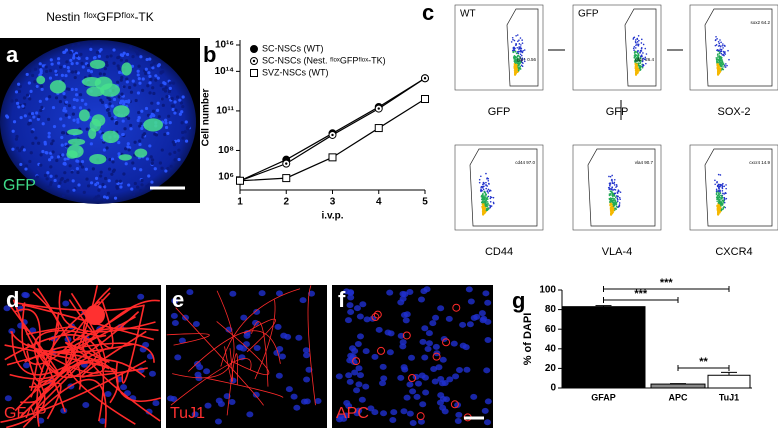  Describe the element at coordinates (499, 252) in the screenshot. I see `x-axis-label: CD44` at that location.